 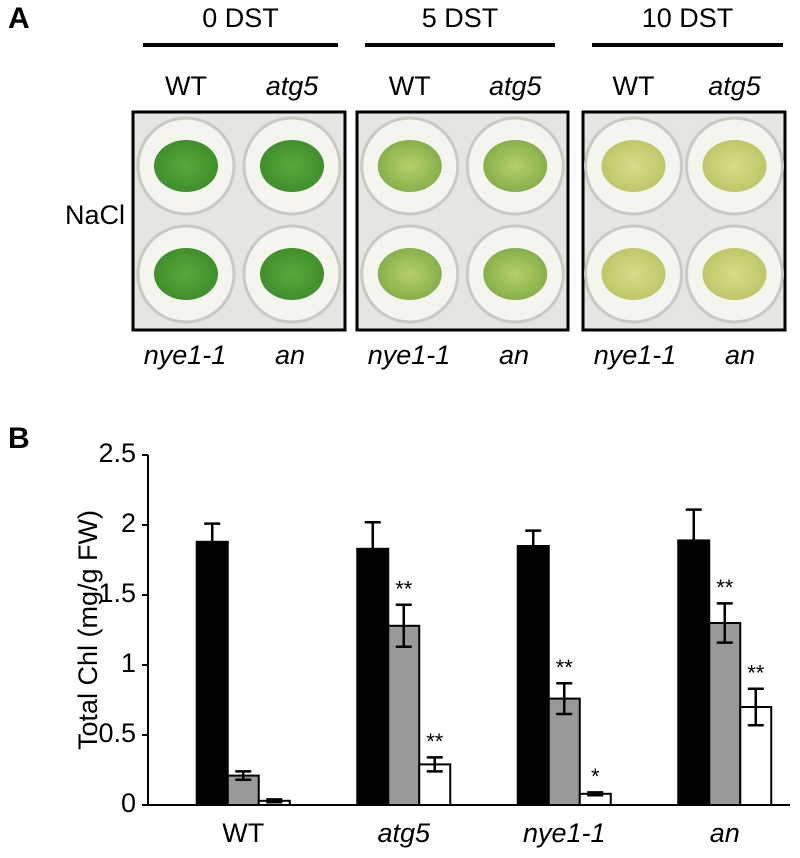 I want to click on panel-label: A, so click(x=19, y=18).